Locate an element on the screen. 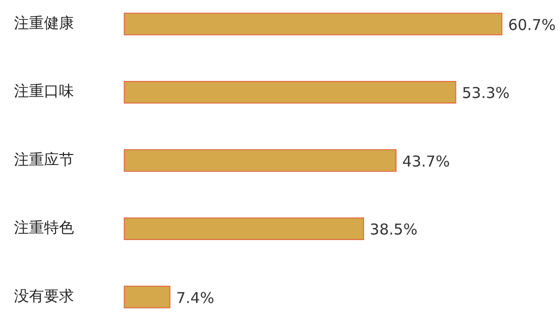 The height and width of the screenshot is (322, 560). data-label: 7.4% is located at coordinates (195, 297).